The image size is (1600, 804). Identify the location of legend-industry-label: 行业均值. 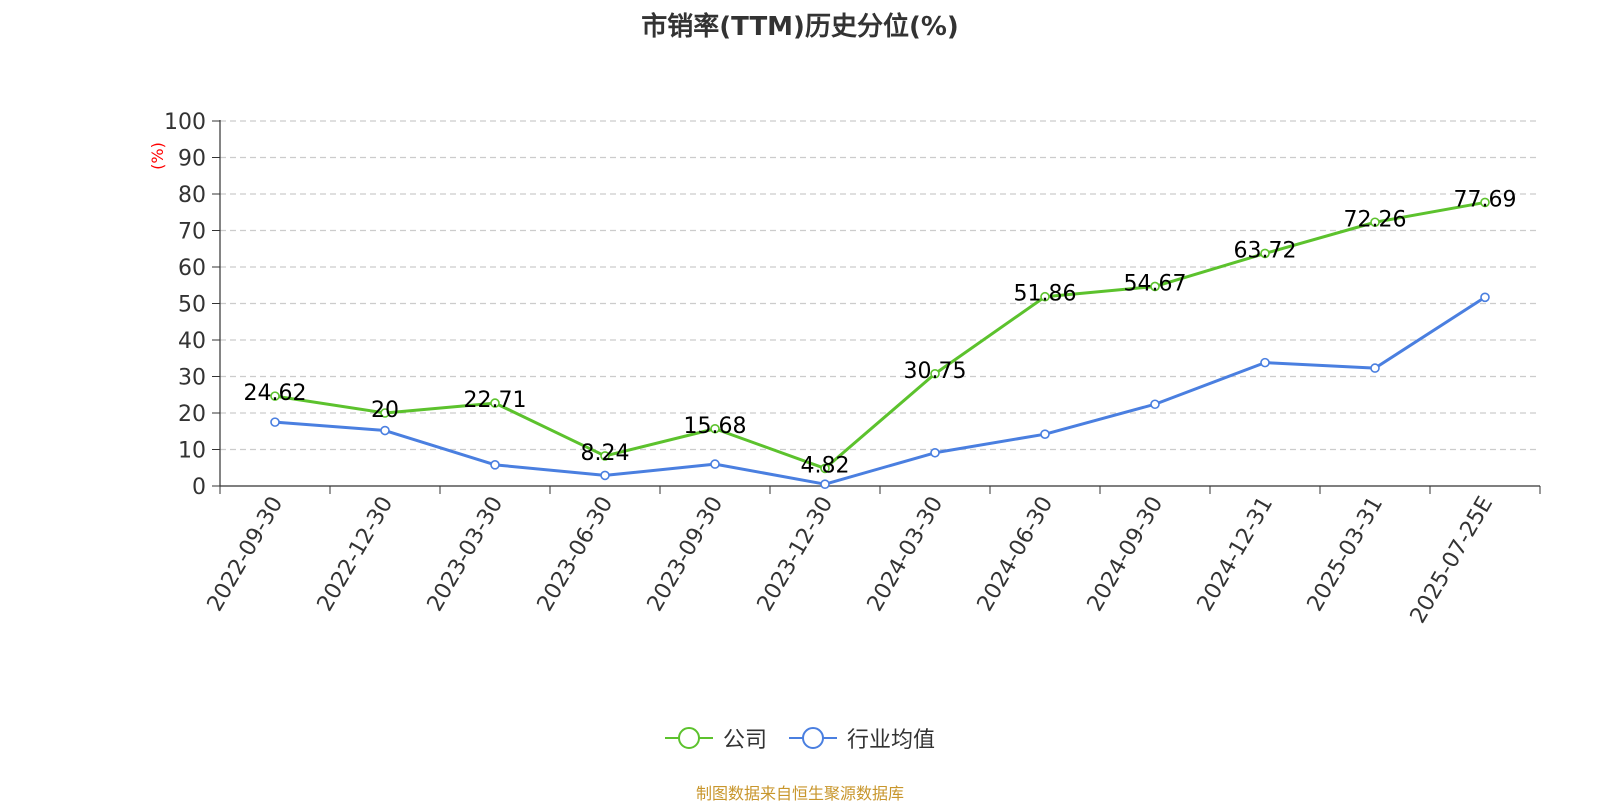
(891, 740).